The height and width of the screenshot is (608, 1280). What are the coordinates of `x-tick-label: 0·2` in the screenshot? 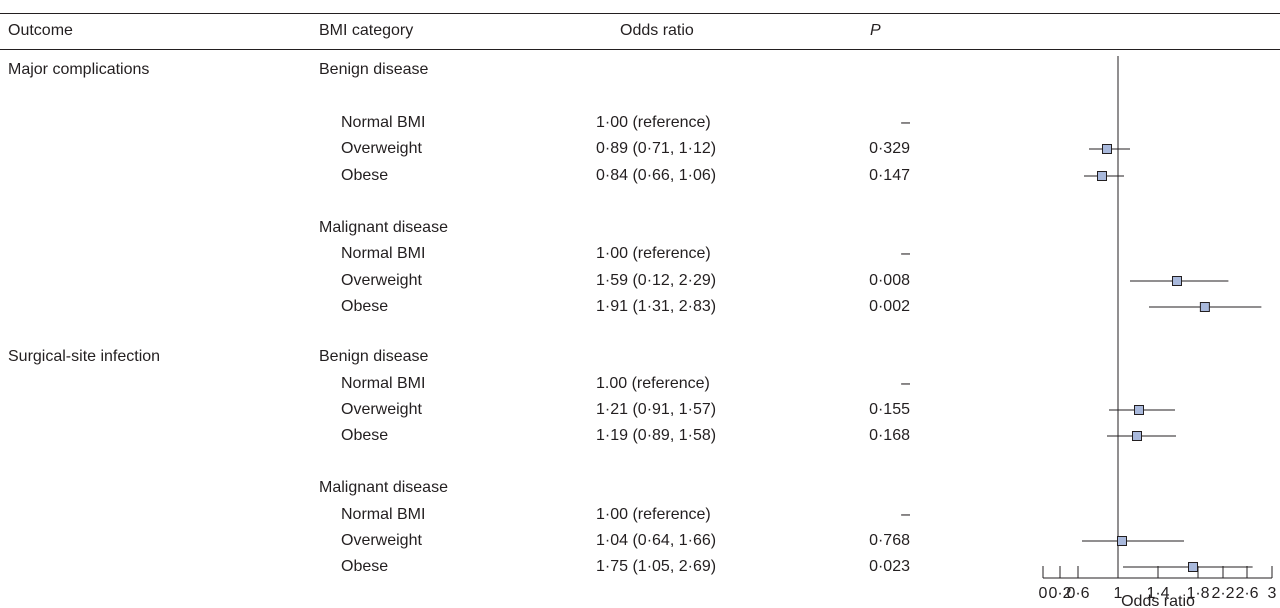 It's located at (1059, 593).